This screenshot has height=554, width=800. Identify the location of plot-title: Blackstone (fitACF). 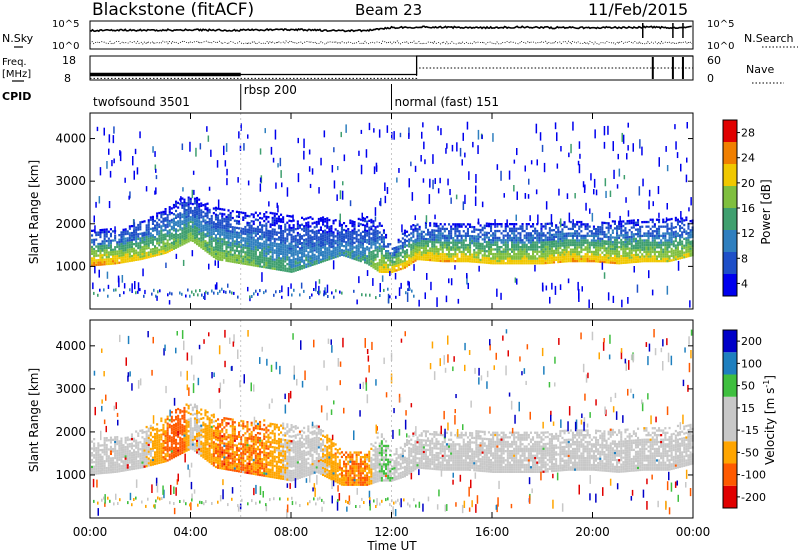
(173, 10).